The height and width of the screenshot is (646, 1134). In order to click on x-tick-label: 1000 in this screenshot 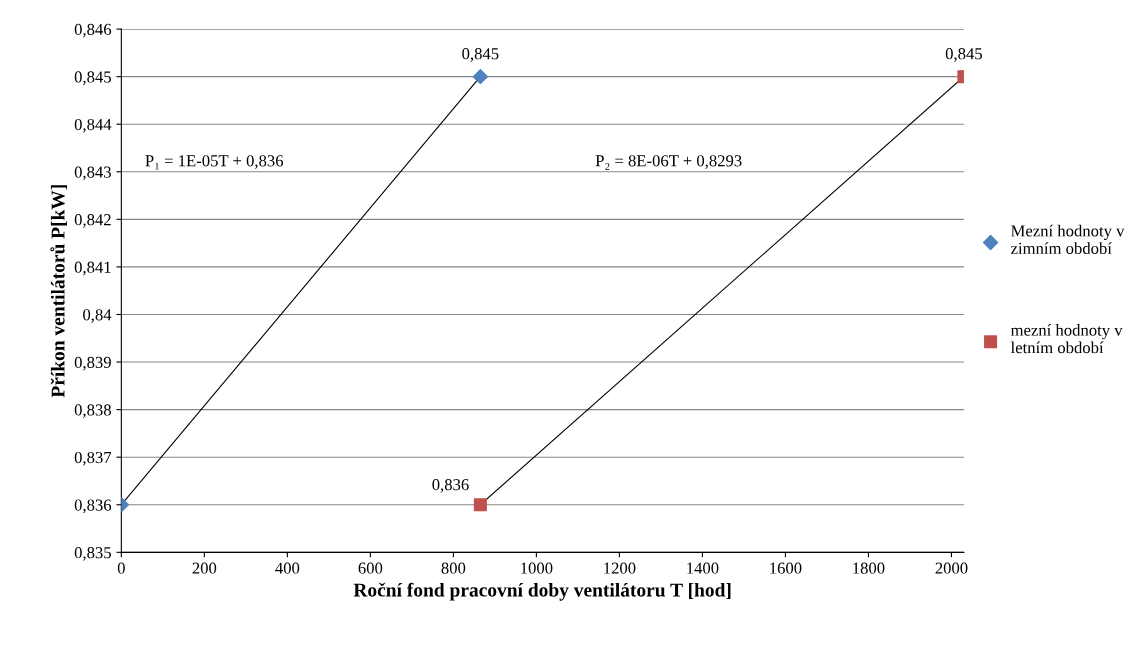, I will do `click(537, 568)`.